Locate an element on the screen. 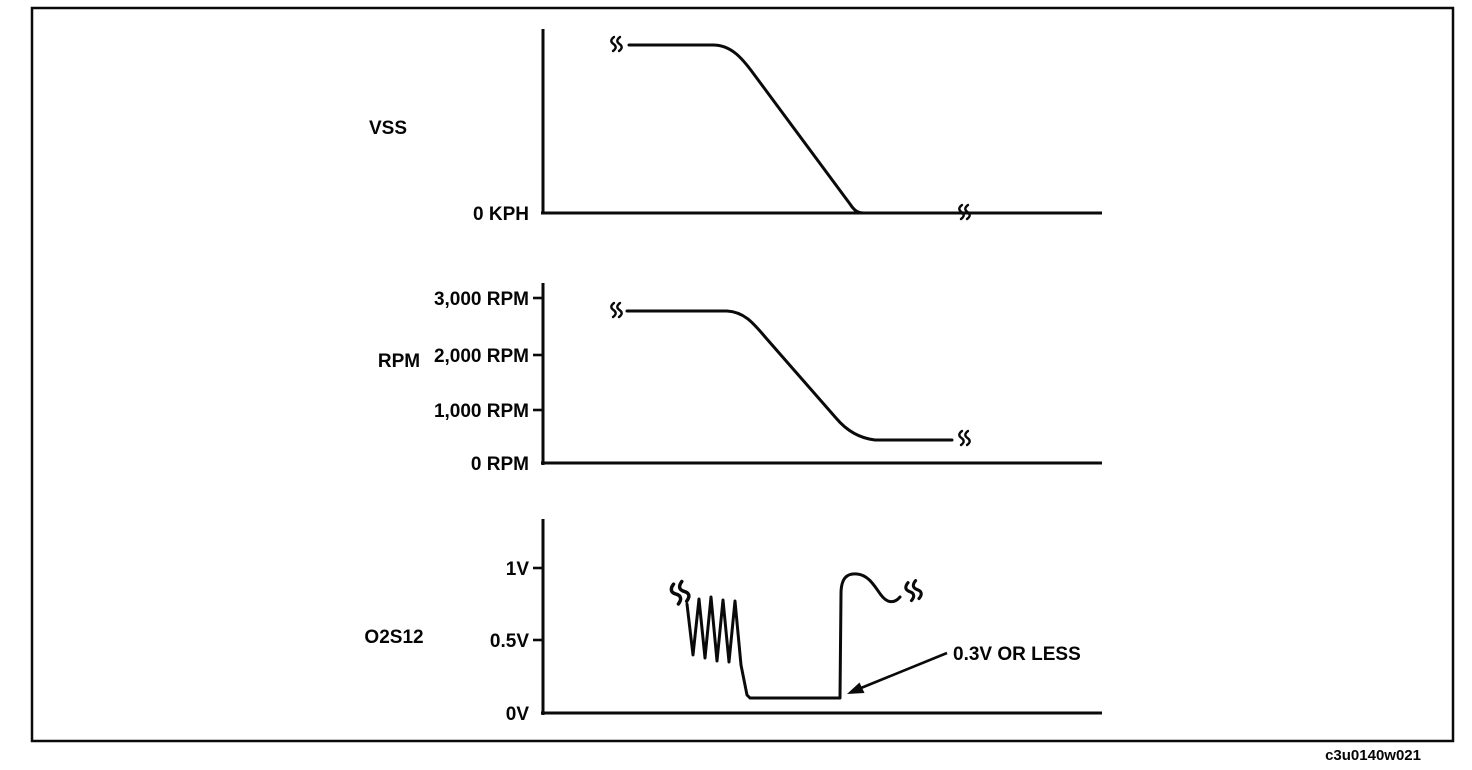 The image size is (1472, 770). o2s12-chart: O2S12 1V 0.5V 0V 0.3V OR LESS is located at coordinates (733, 622).